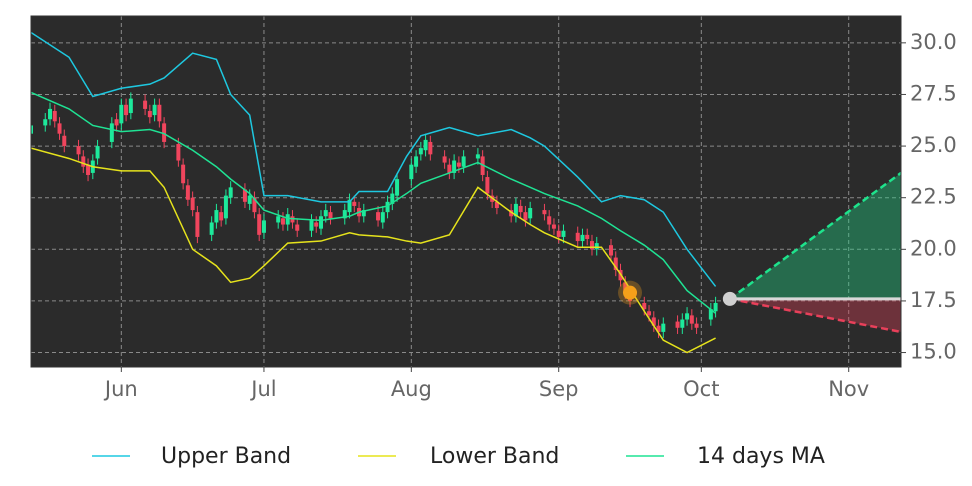 The width and height of the screenshot is (972, 486). I want to click on forecast-lower-area, so click(815, 315).